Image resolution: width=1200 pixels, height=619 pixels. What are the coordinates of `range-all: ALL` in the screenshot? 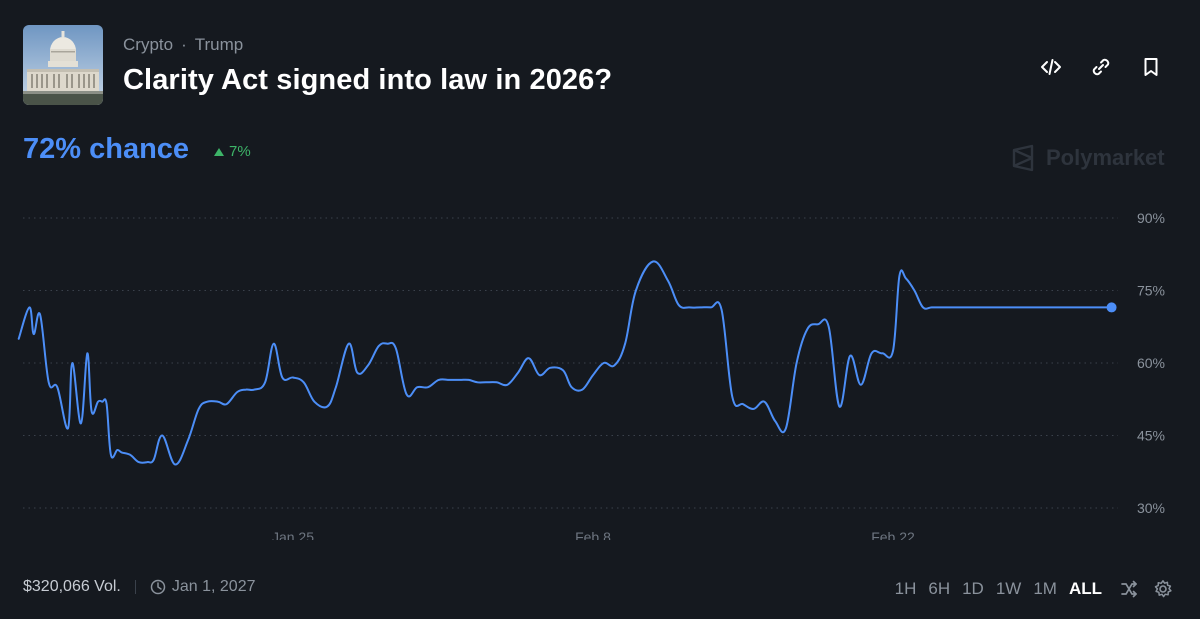 It's located at (1085, 588).